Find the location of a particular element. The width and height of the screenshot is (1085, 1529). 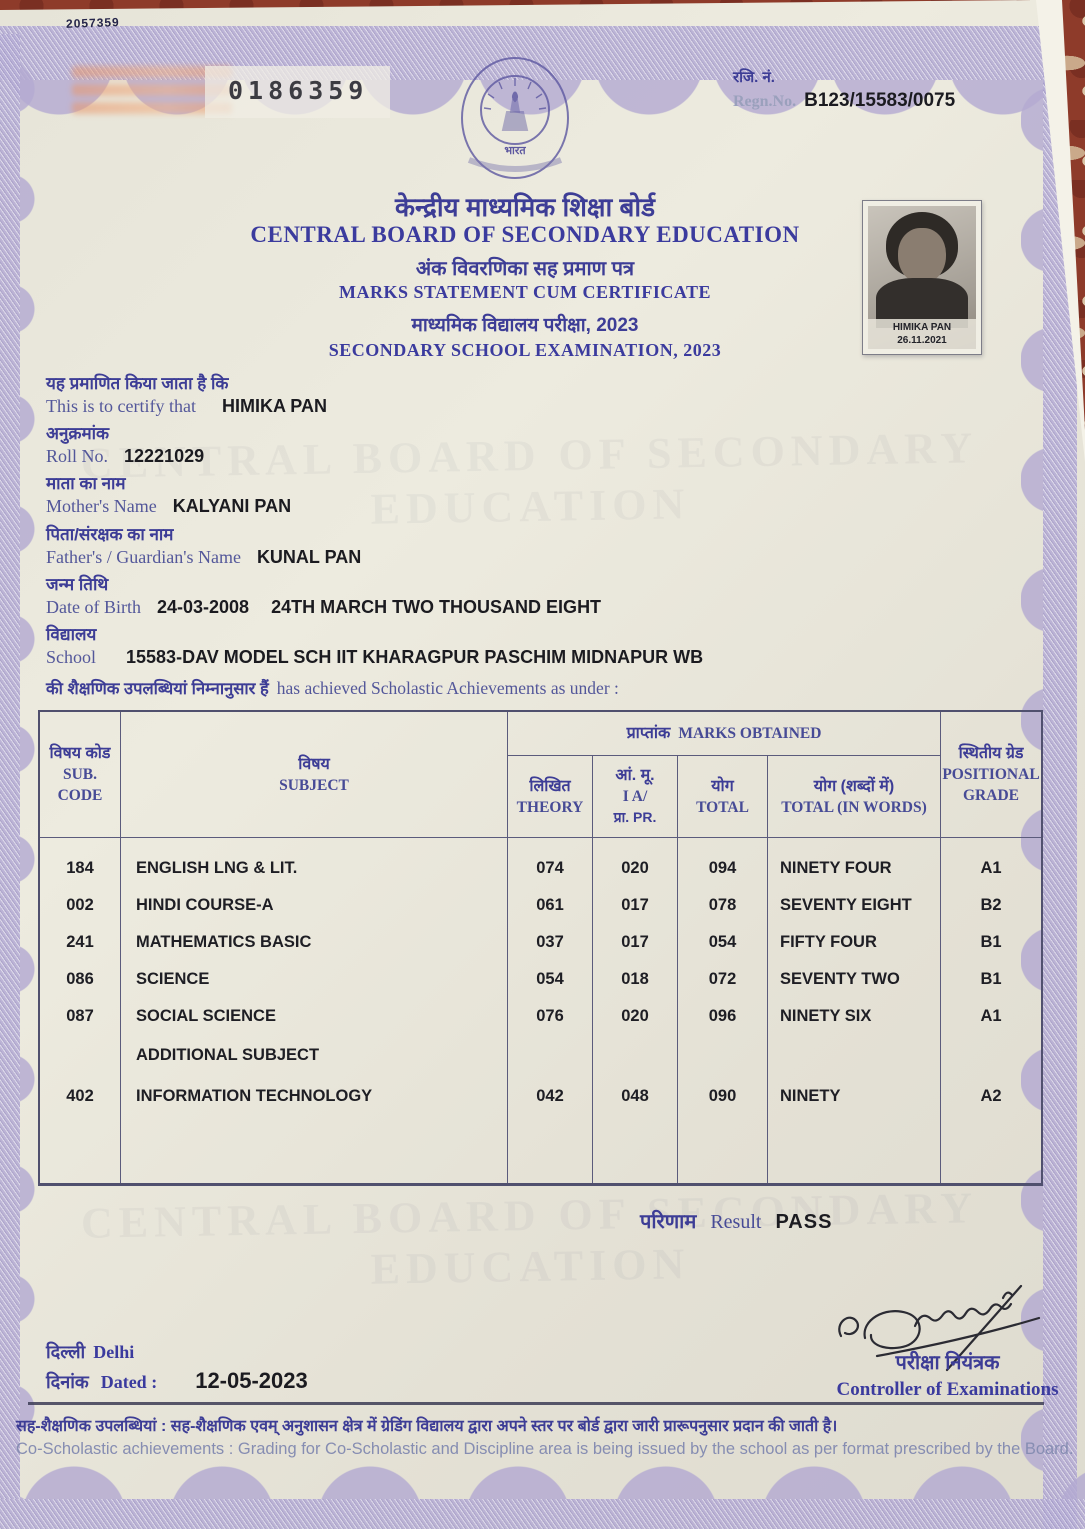

dob-value: 24-03-2008 is located at coordinates (203, 607).